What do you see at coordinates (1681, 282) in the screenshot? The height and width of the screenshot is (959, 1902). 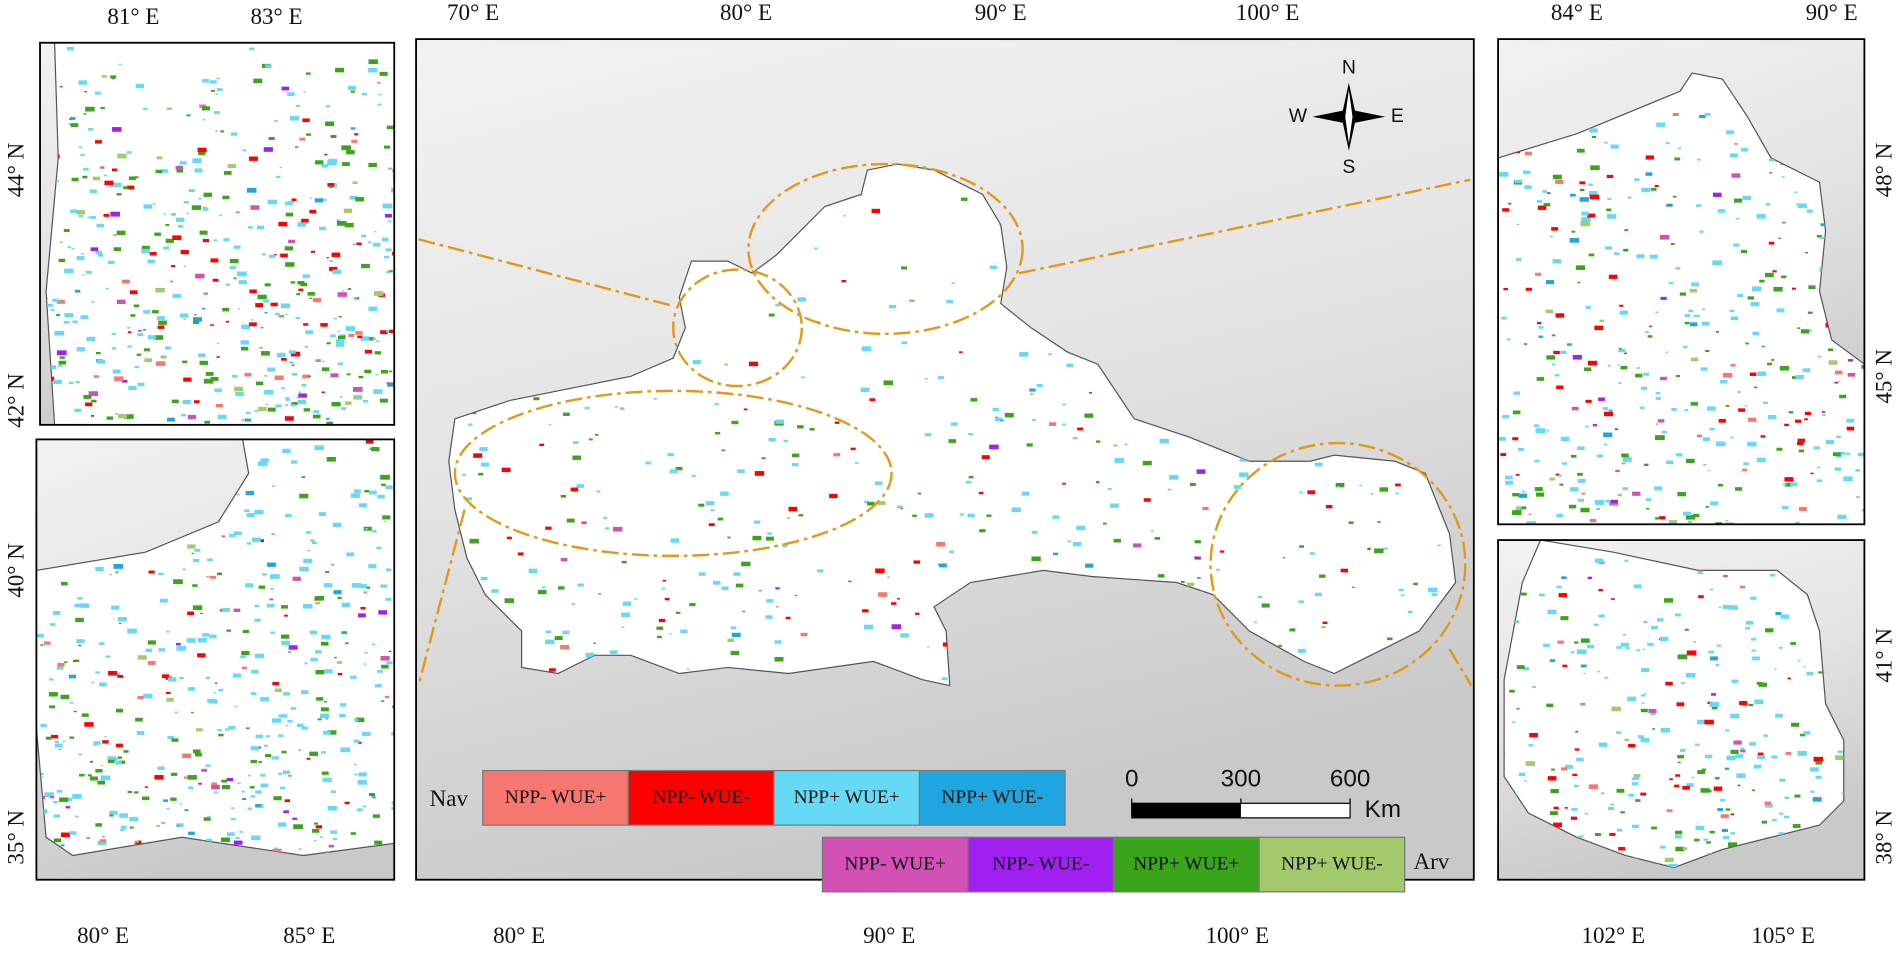 I see `panel-frame` at bounding box center [1681, 282].